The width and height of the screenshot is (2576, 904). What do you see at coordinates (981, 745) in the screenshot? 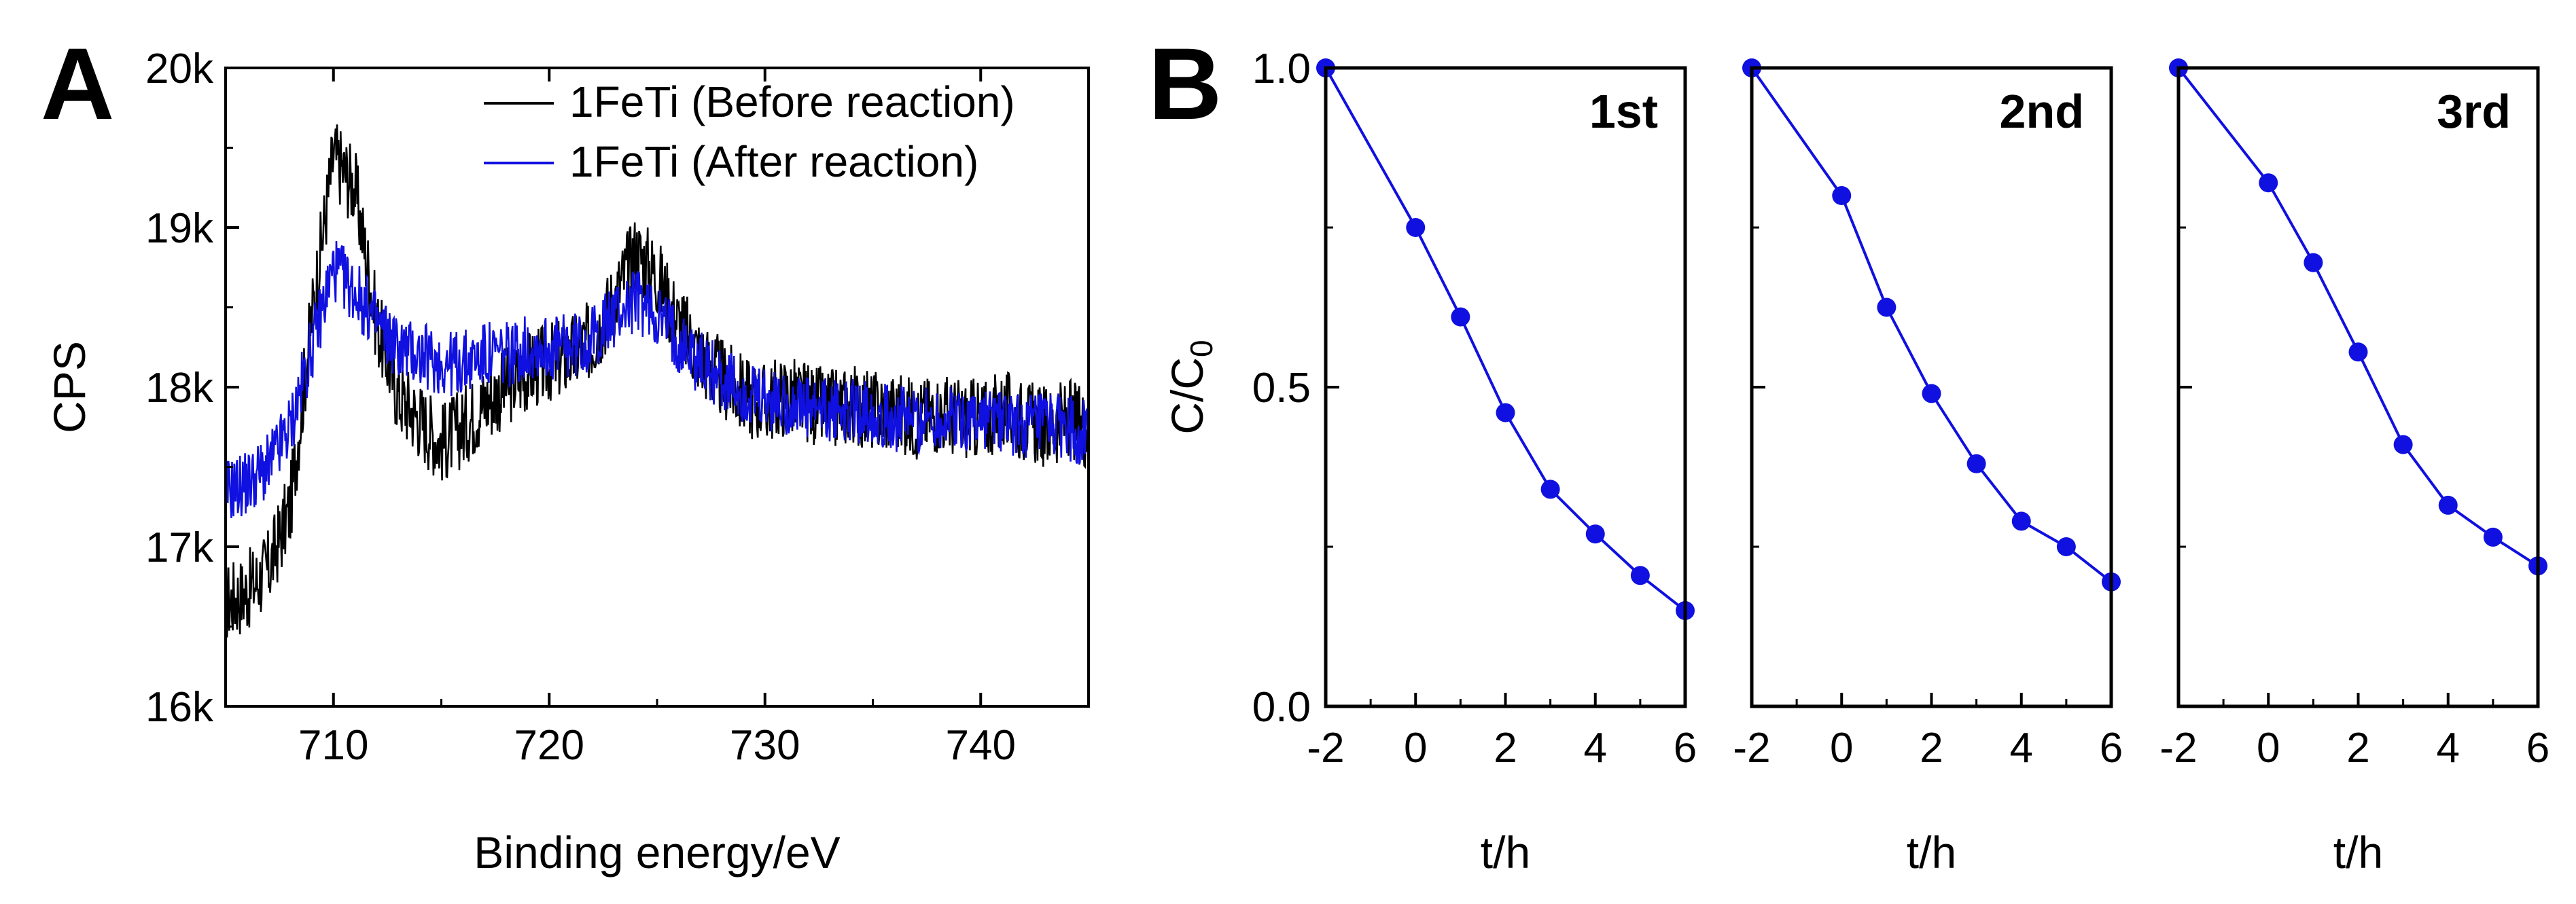
I see `x-tick-label: 740` at bounding box center [981, 745].